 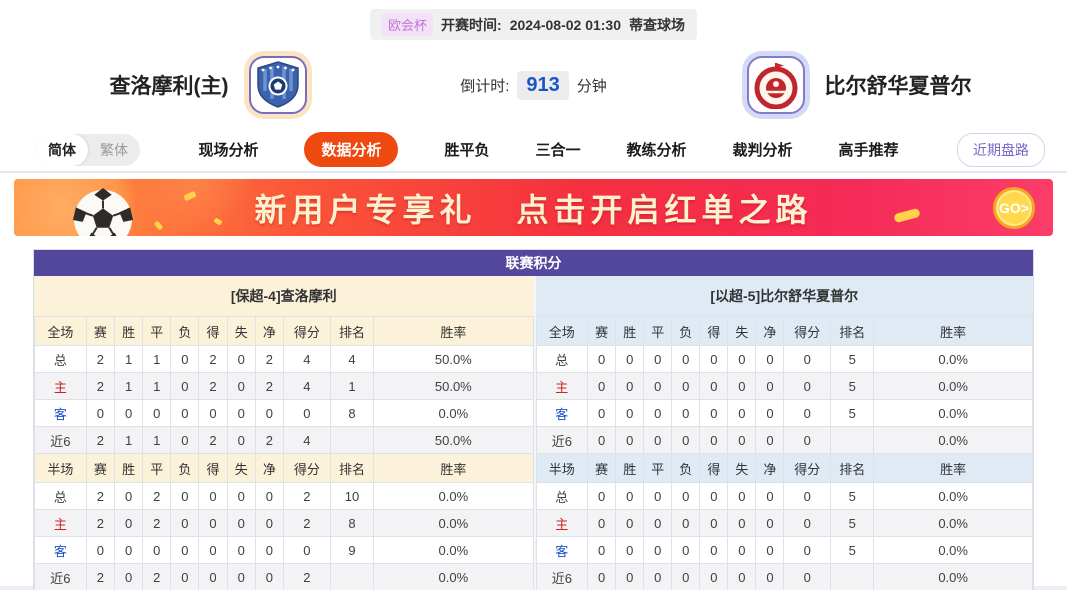 What do you see at coordinates (868, 150) in the screenshot?
I see `tab-高手推荐: 高手推荐` at bounding box center [868, 150].